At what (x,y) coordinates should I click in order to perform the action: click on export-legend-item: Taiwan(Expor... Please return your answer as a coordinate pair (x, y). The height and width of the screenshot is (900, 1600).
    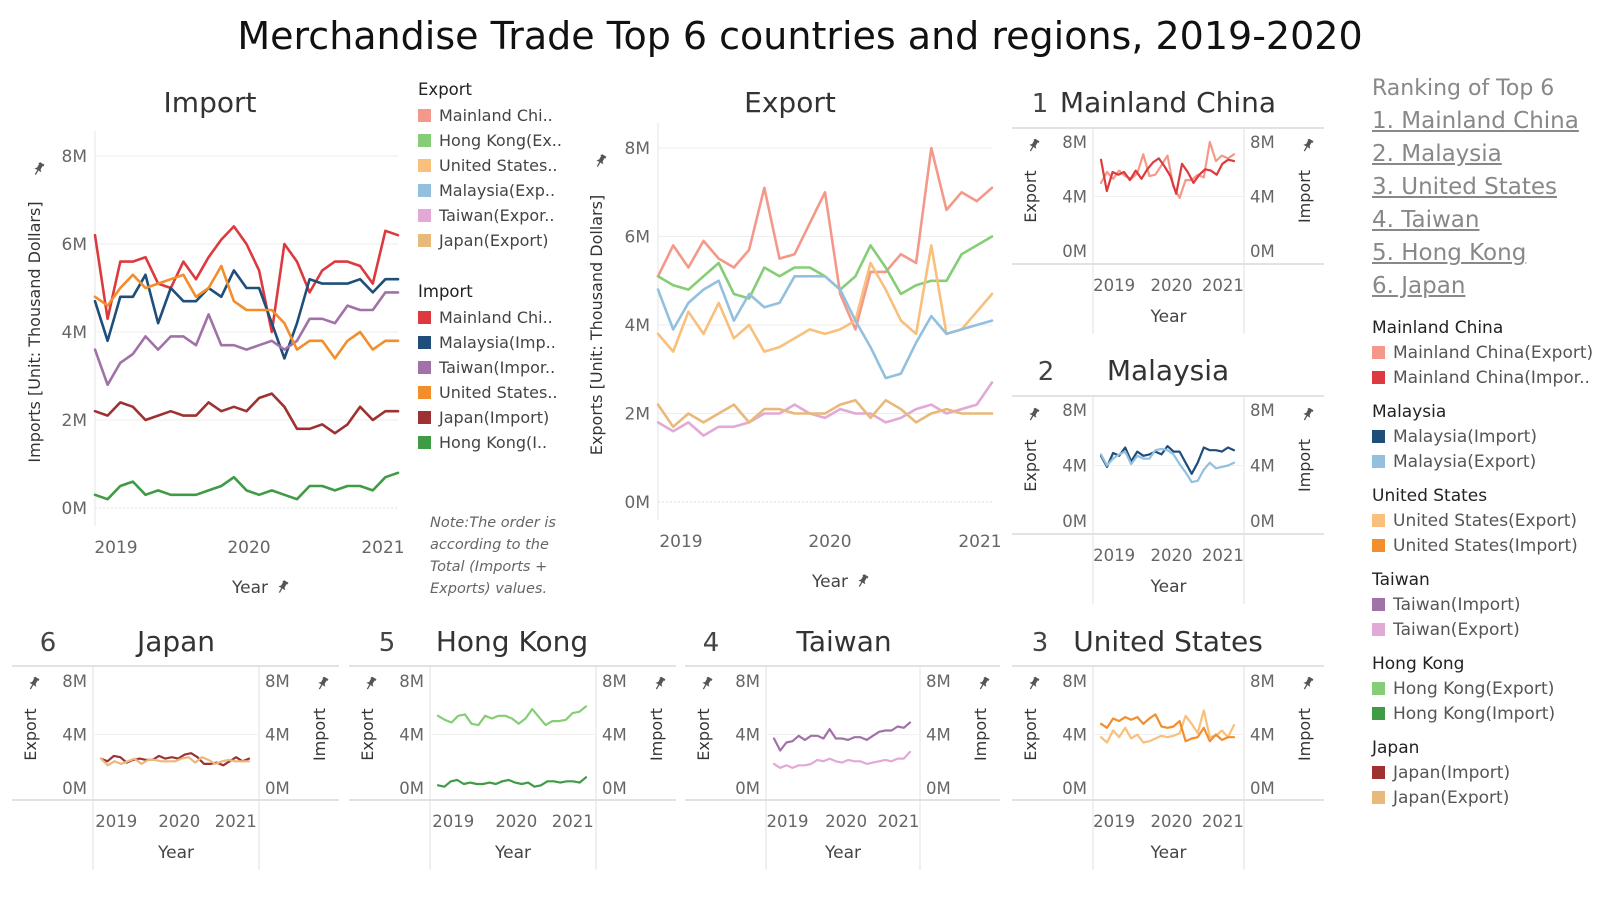
    Looking at the image, I should click on (490, 215).